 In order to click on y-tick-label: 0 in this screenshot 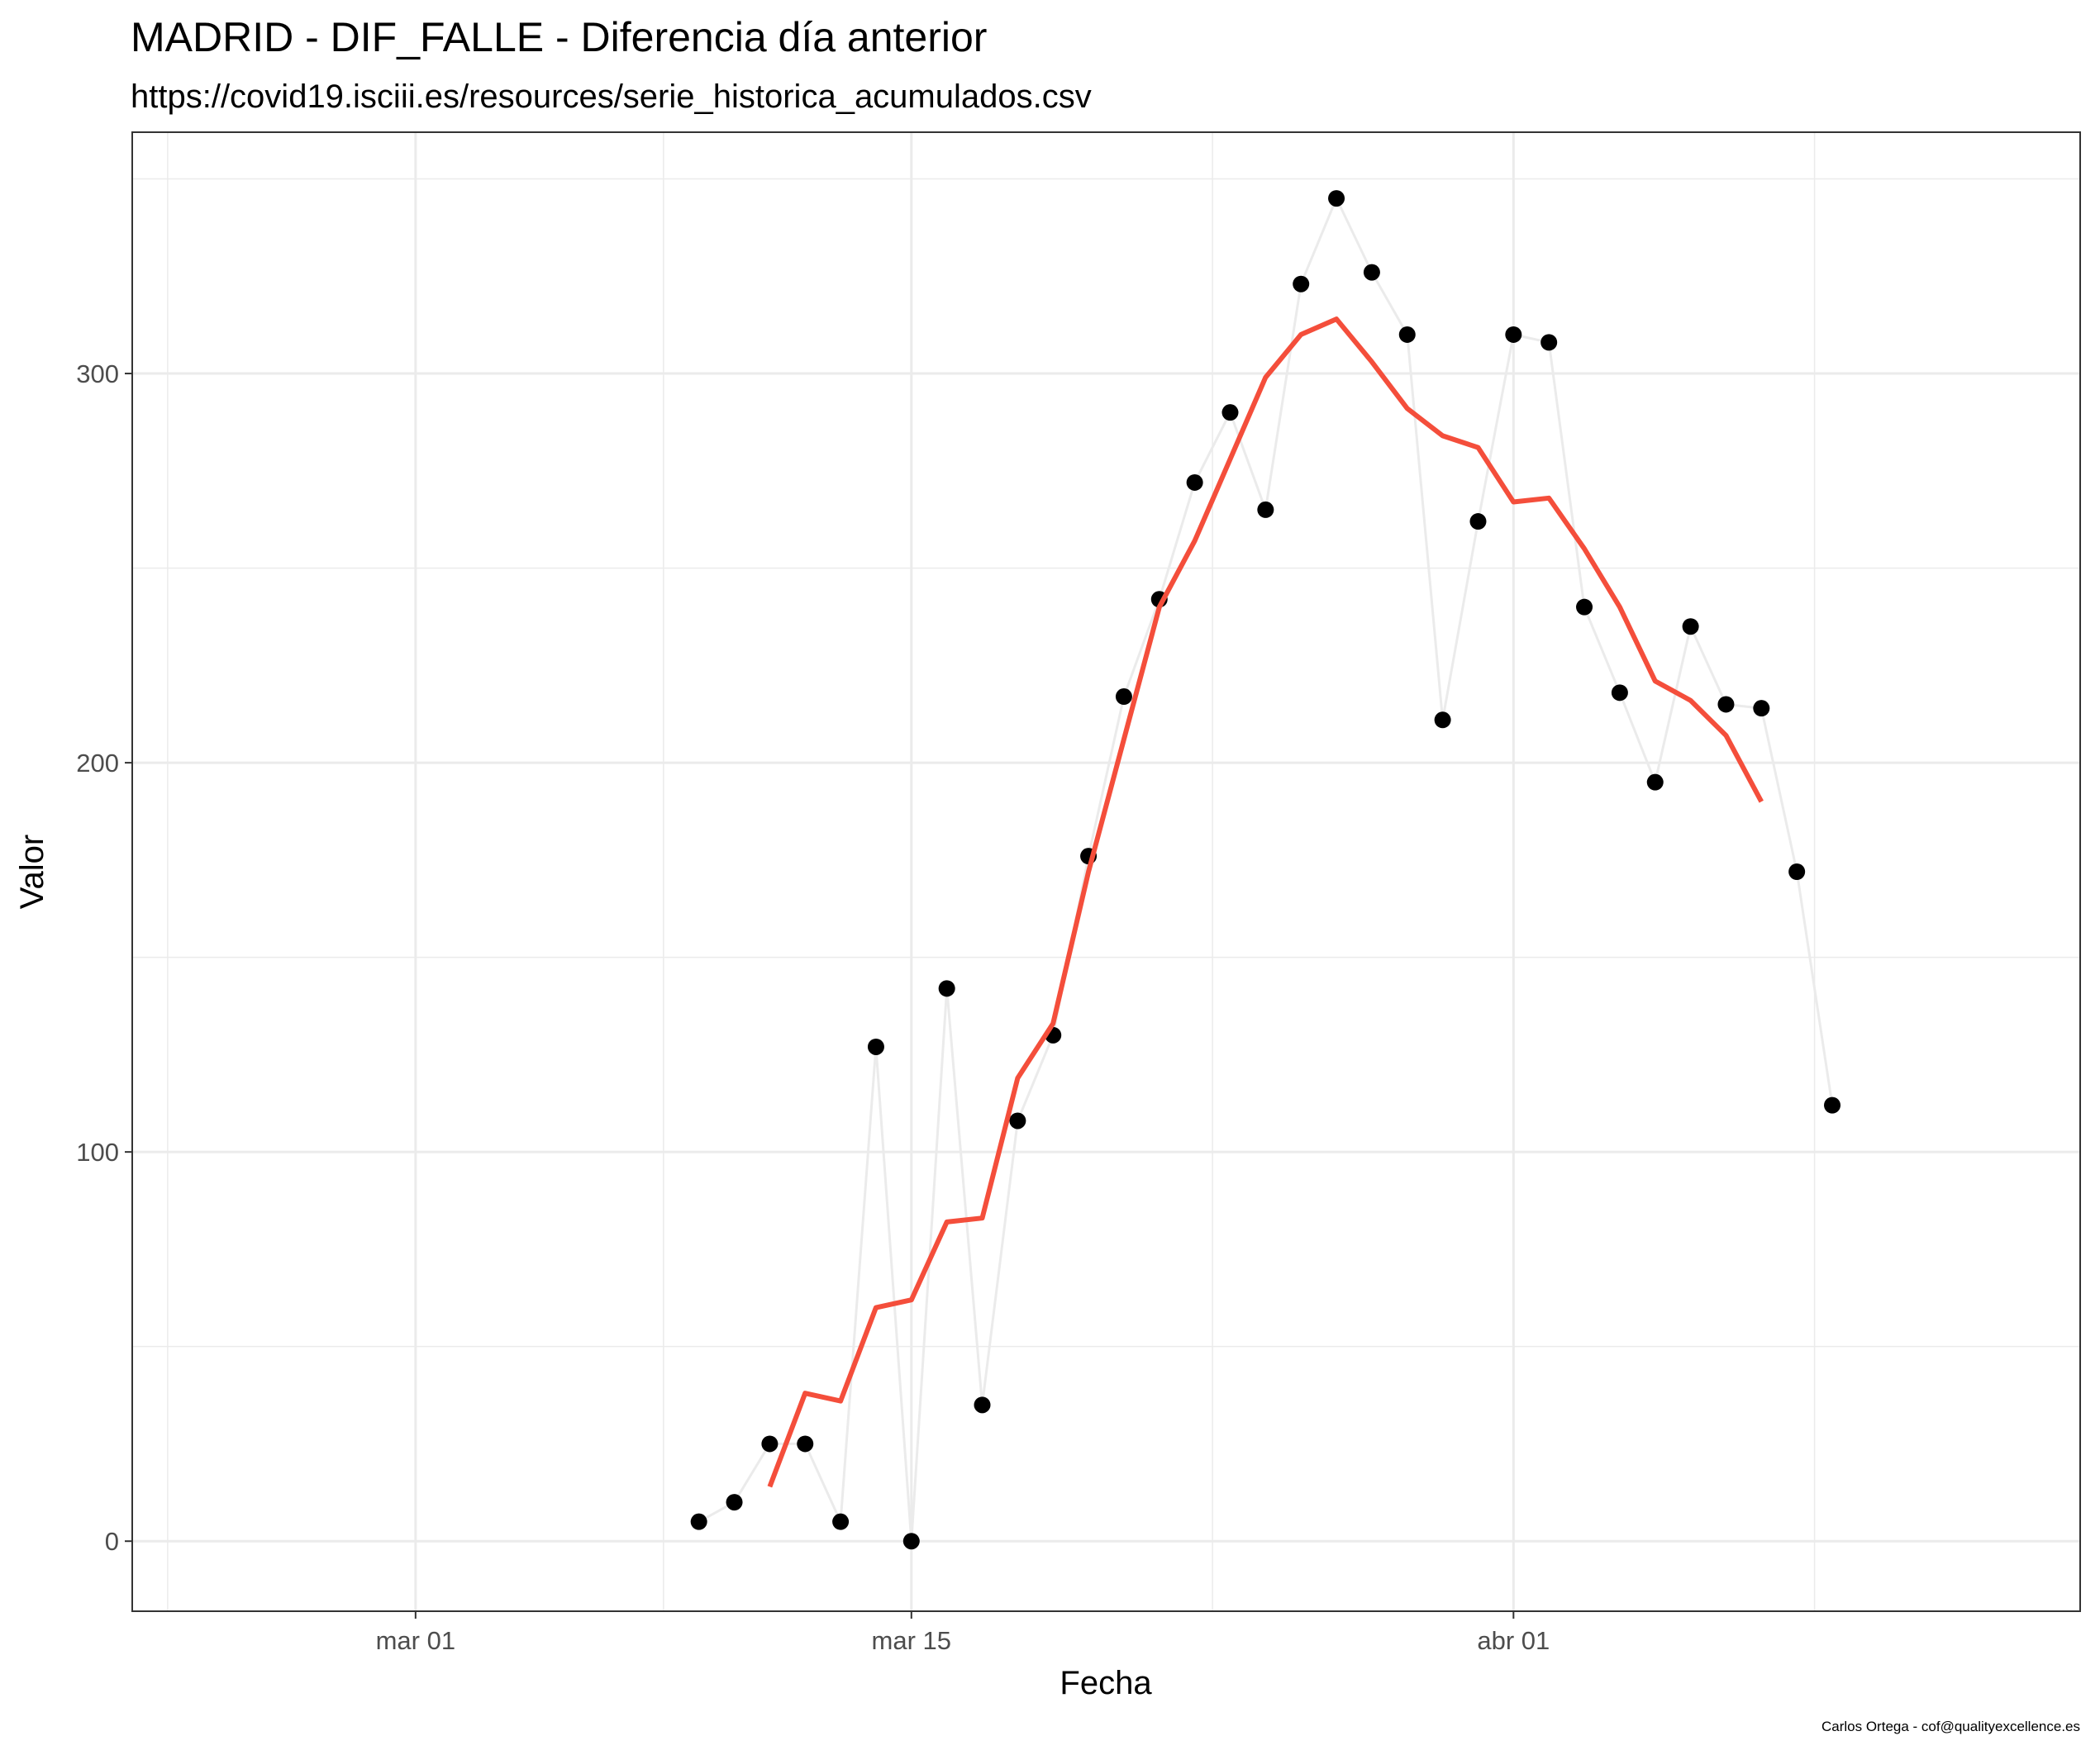, I will do `click(112, 1541)`.